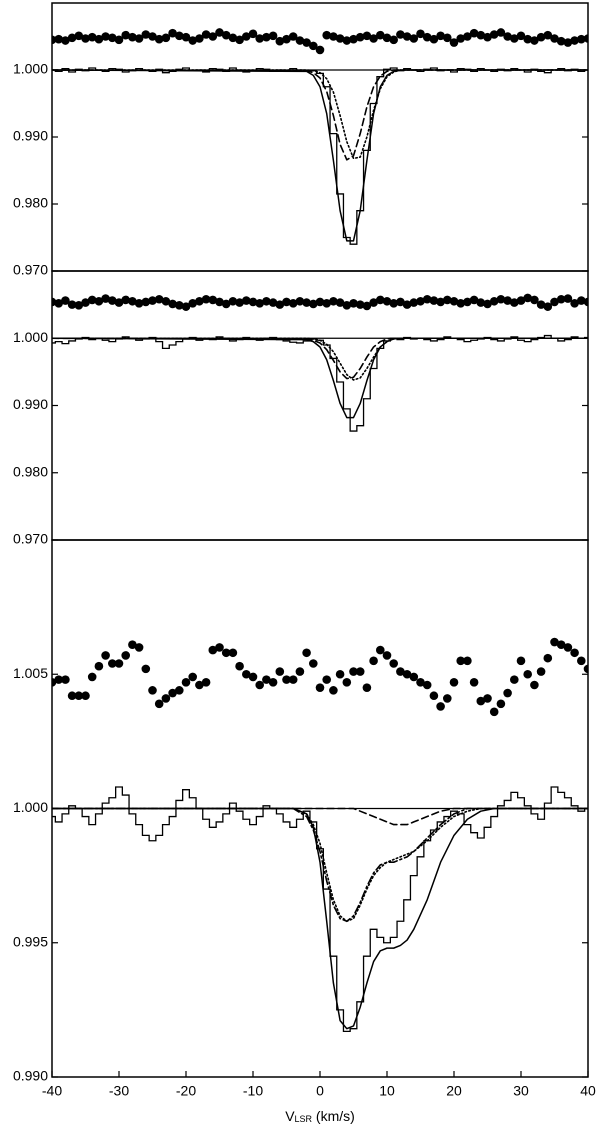 Image resolution: width=600 pixels, height=1130 pixels. What do you see at coordinates (30, 673) in the screenshot?
I see `y-tick-label: 1.005` at bounding box center [30, 673].